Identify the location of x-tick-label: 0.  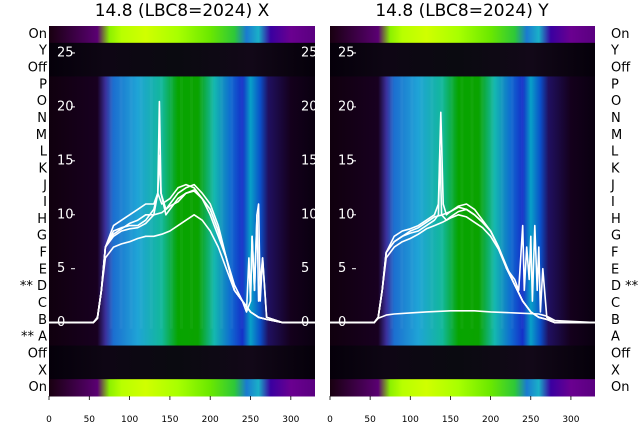
(330, 420).